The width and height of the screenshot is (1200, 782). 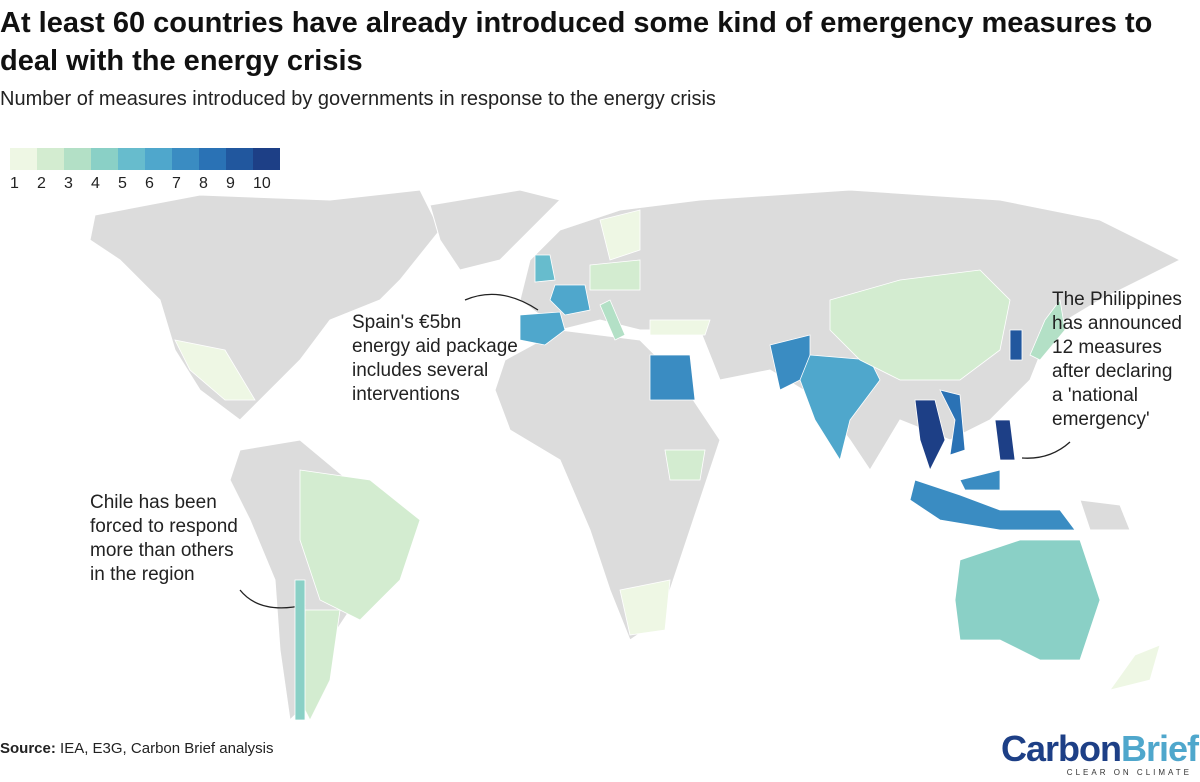 What do you see at coordinates (1117, 299) in the screenshot?
I see `annotation: The Philippines` at bounding box center [1117, 299].